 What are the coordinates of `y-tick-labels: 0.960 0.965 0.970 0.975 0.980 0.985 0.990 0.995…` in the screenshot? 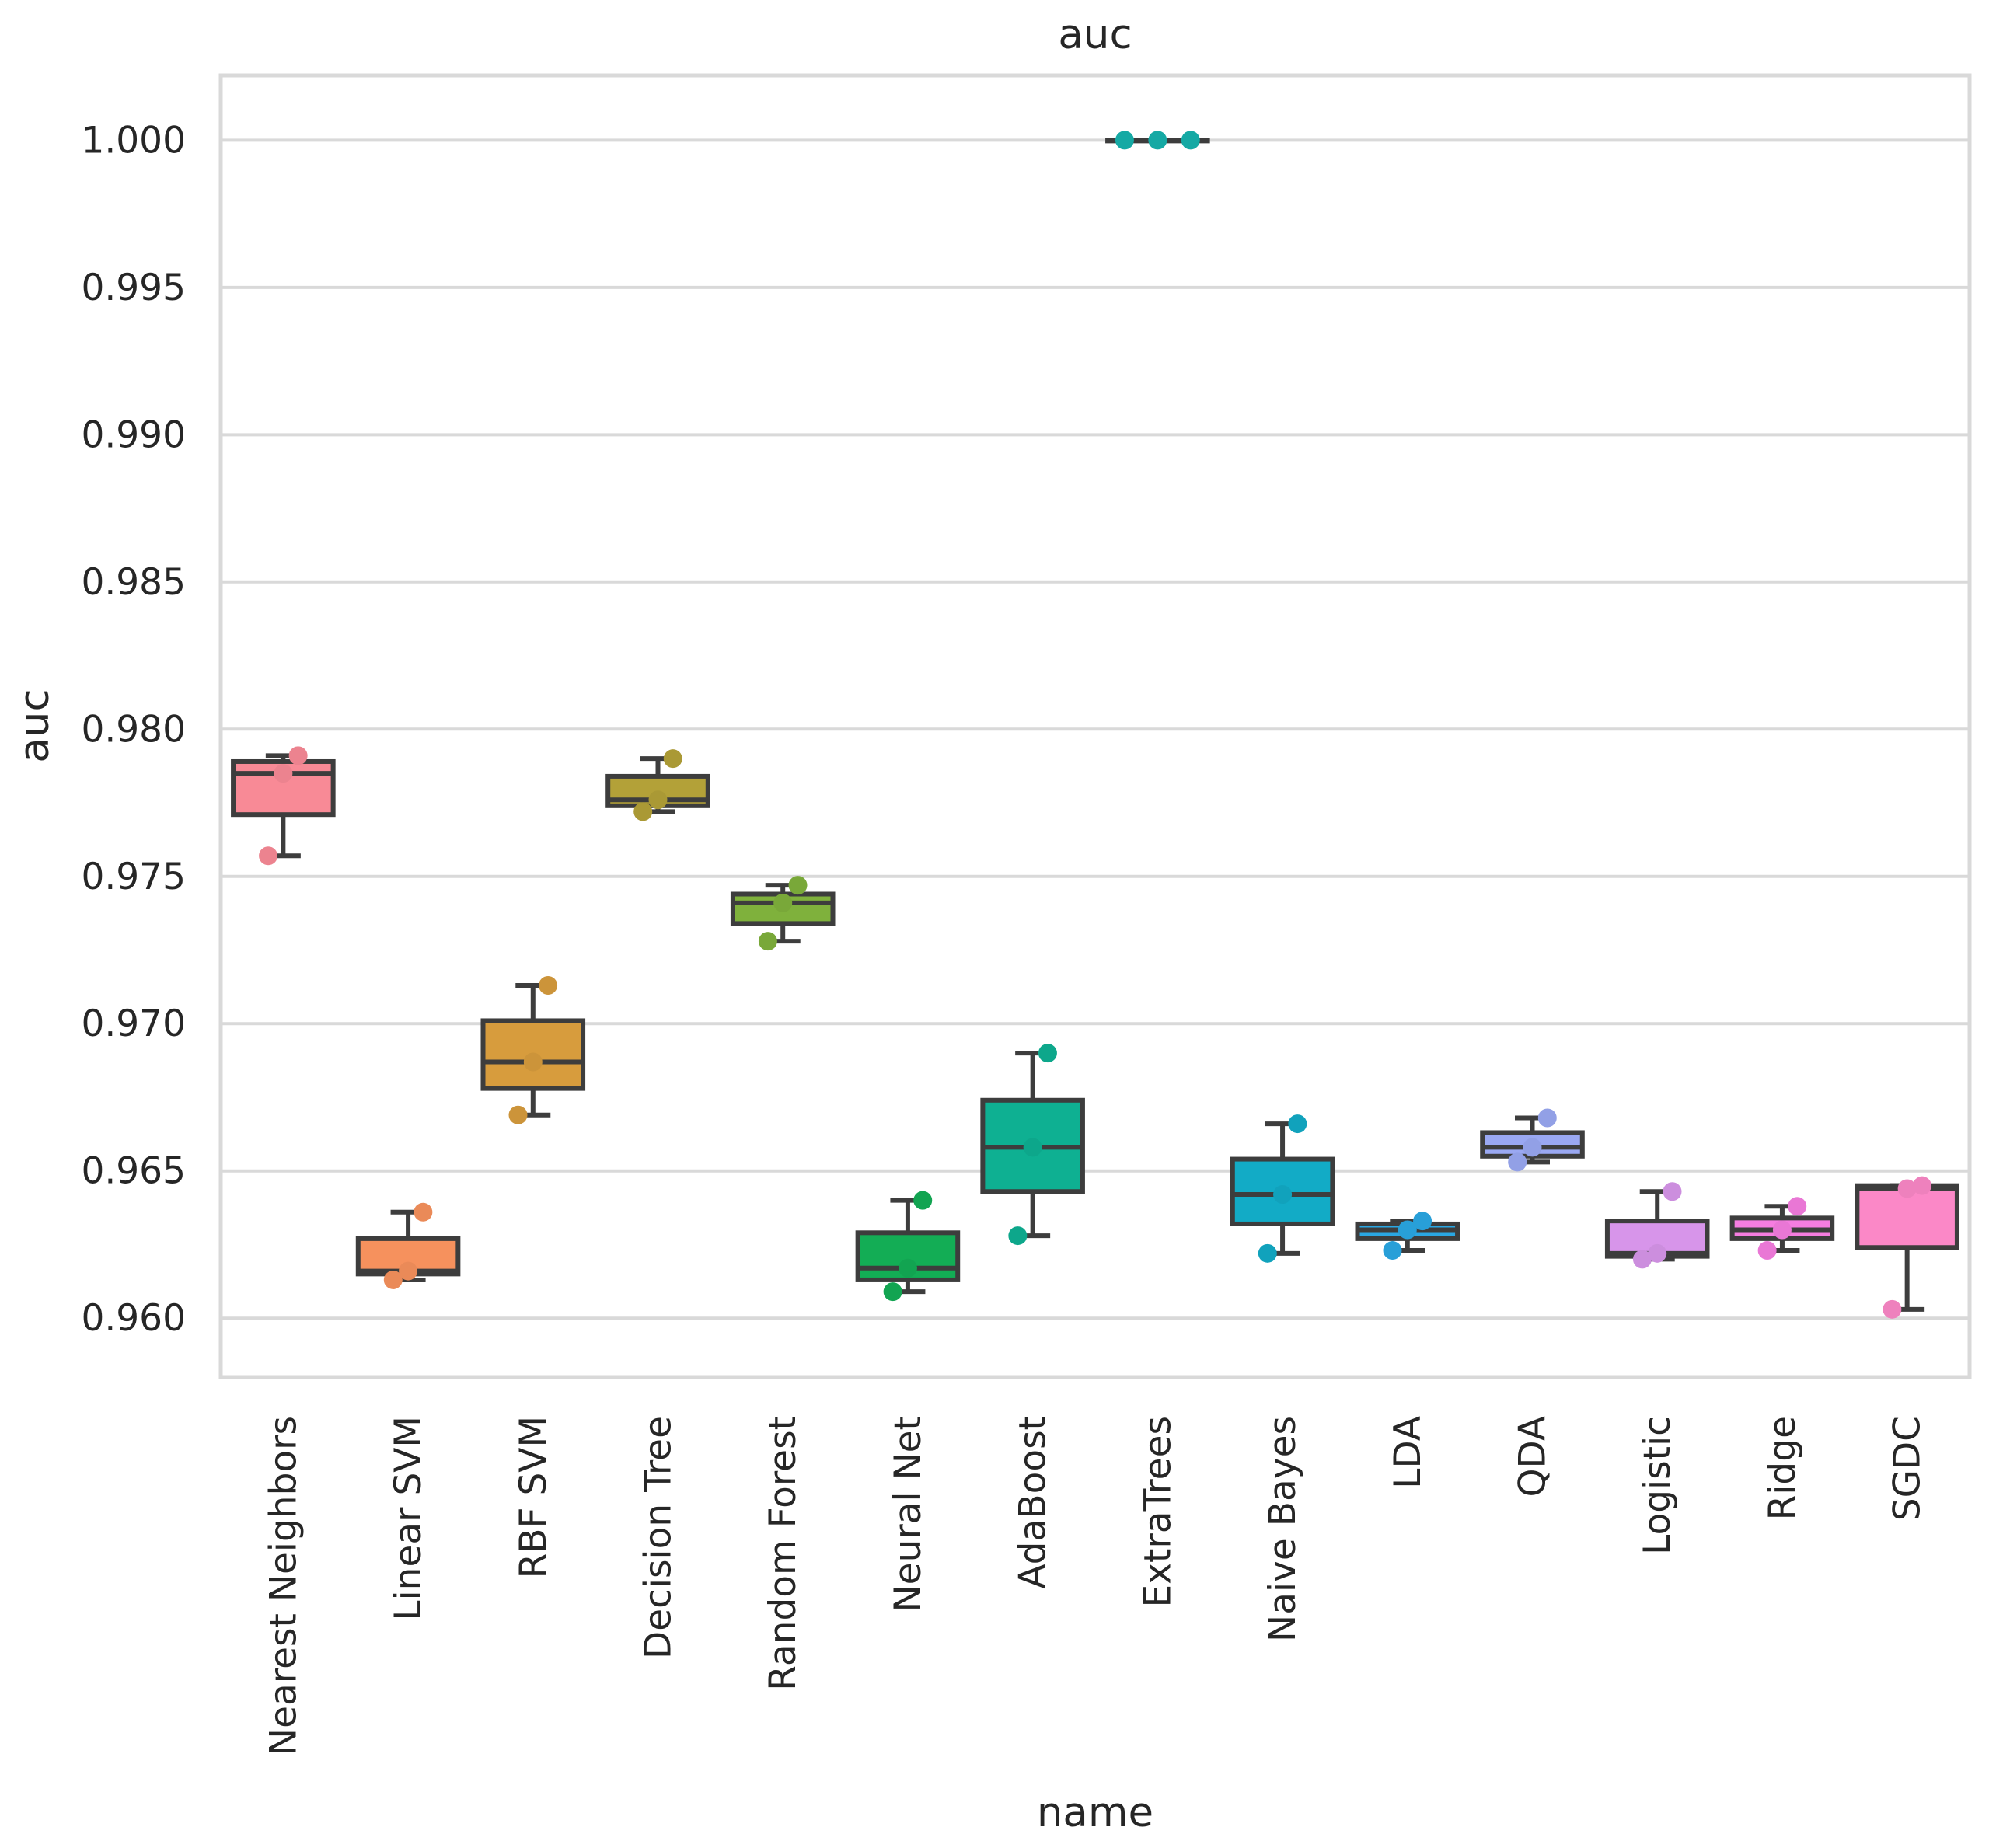 It's located at (133, 729).